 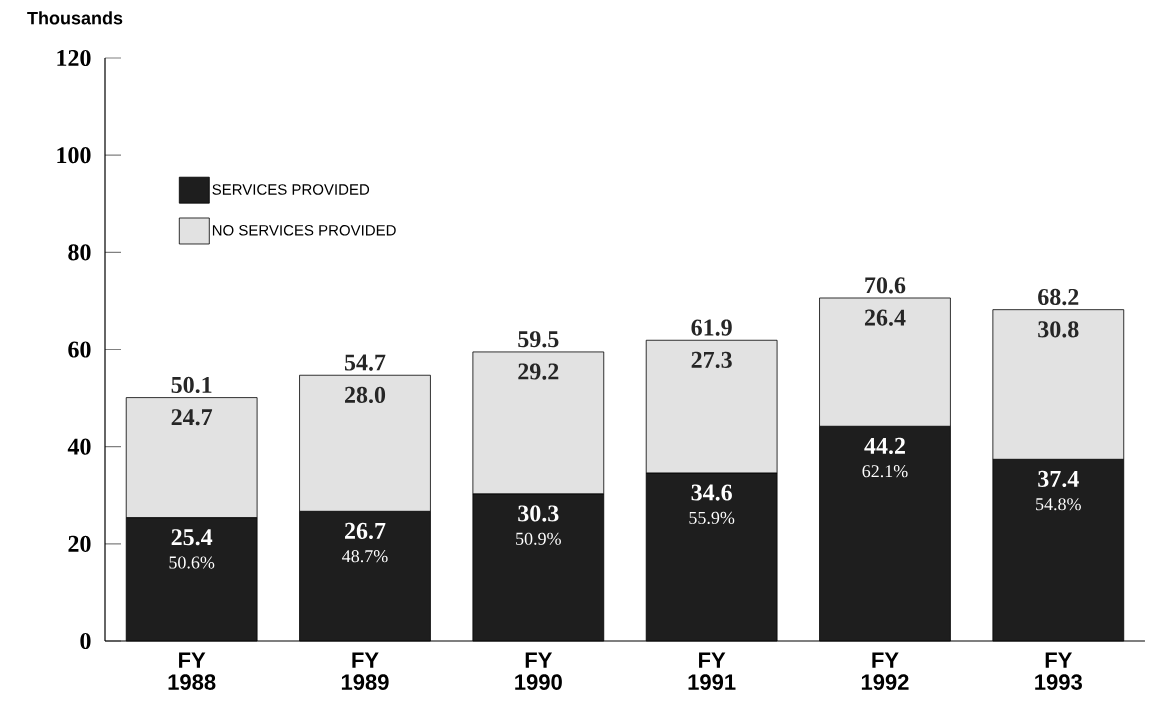 What do you see at coordinates (885, 671) in the screenshot?
I see `x-tick-label: FY 1992` at bounding box center [885, 671].